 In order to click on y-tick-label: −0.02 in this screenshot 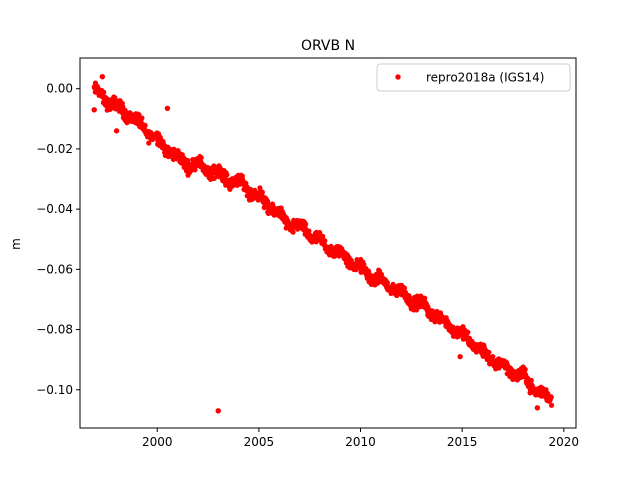, I will do `click(54, 149)`.